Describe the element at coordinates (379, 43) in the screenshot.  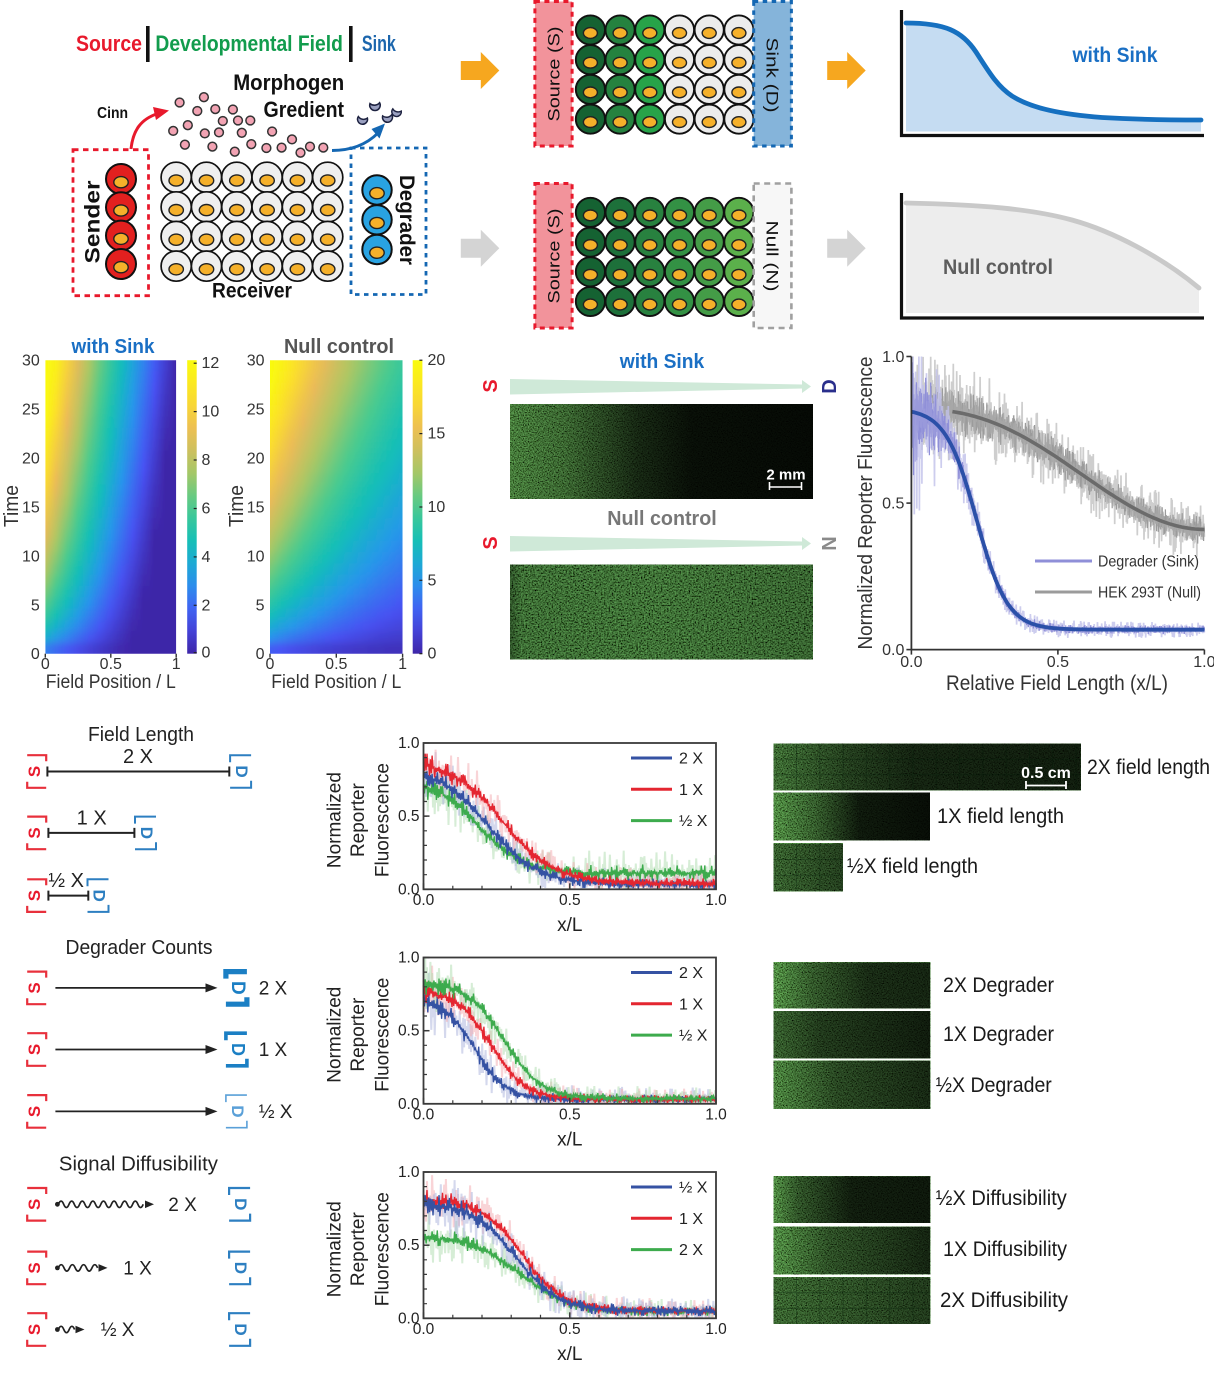
I see `svg-text: Sink` at that location.